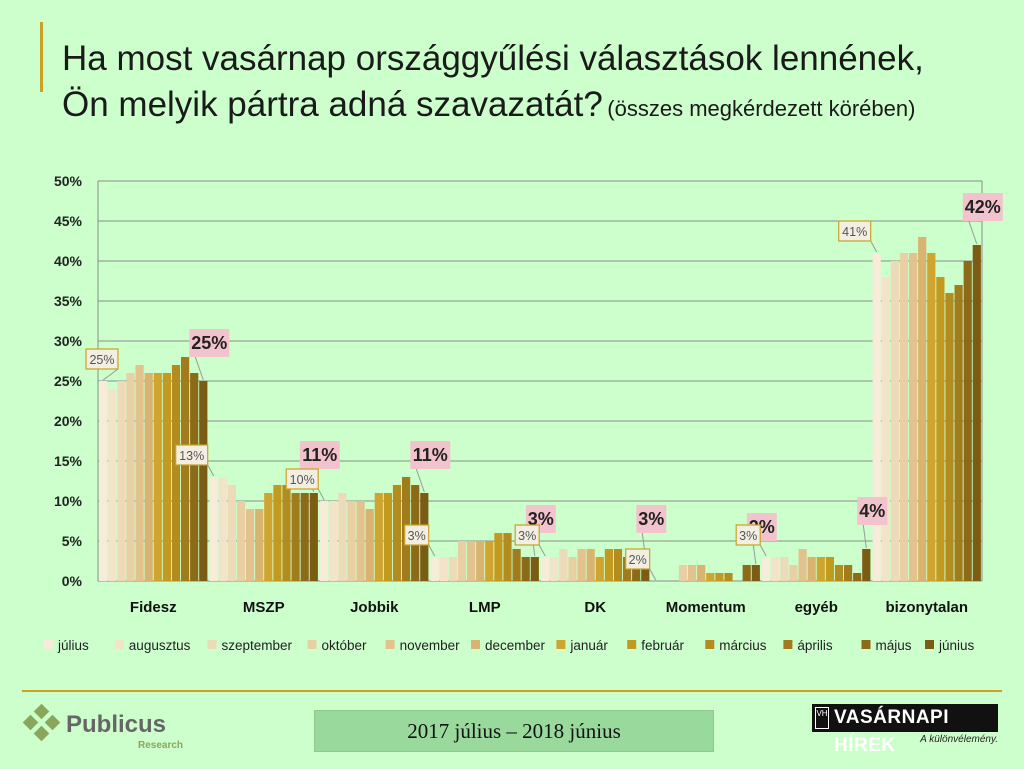 The height and width of the screenshot is (769, 1024). I want to click on legend-label: április, so click(815, 645).